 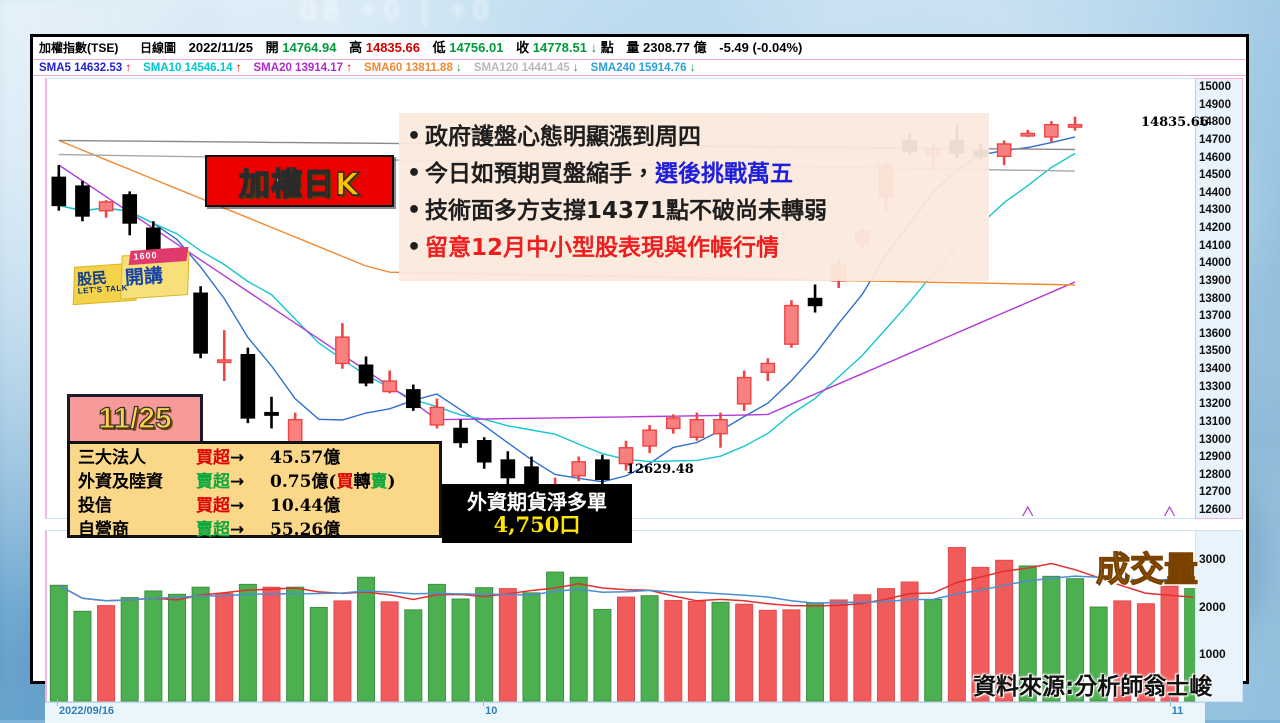 What do you see at coordinates (1215, 139) in the screenshot?
I see `price-axis-tick: 14700` at bounding box center [1215, 139].